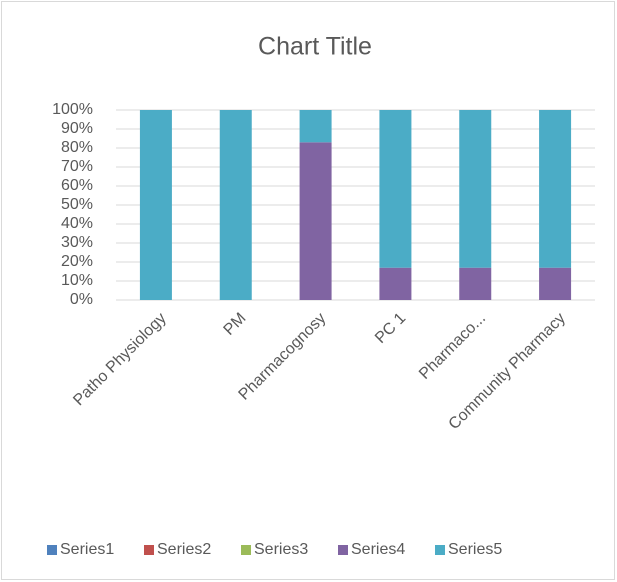 This screenshot has height=582, width=617. I want to click on y-tick-label: 0%, so click(81, 299).